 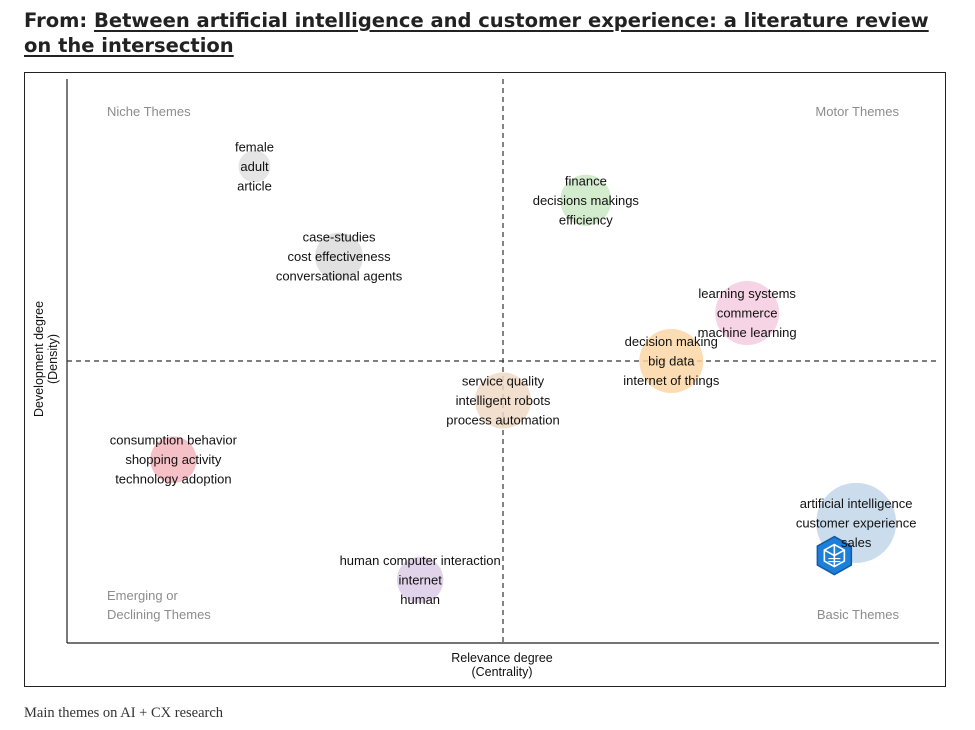 I want to click on cluster-8-label-1: human computer interaction, so click(x=420, y=560).